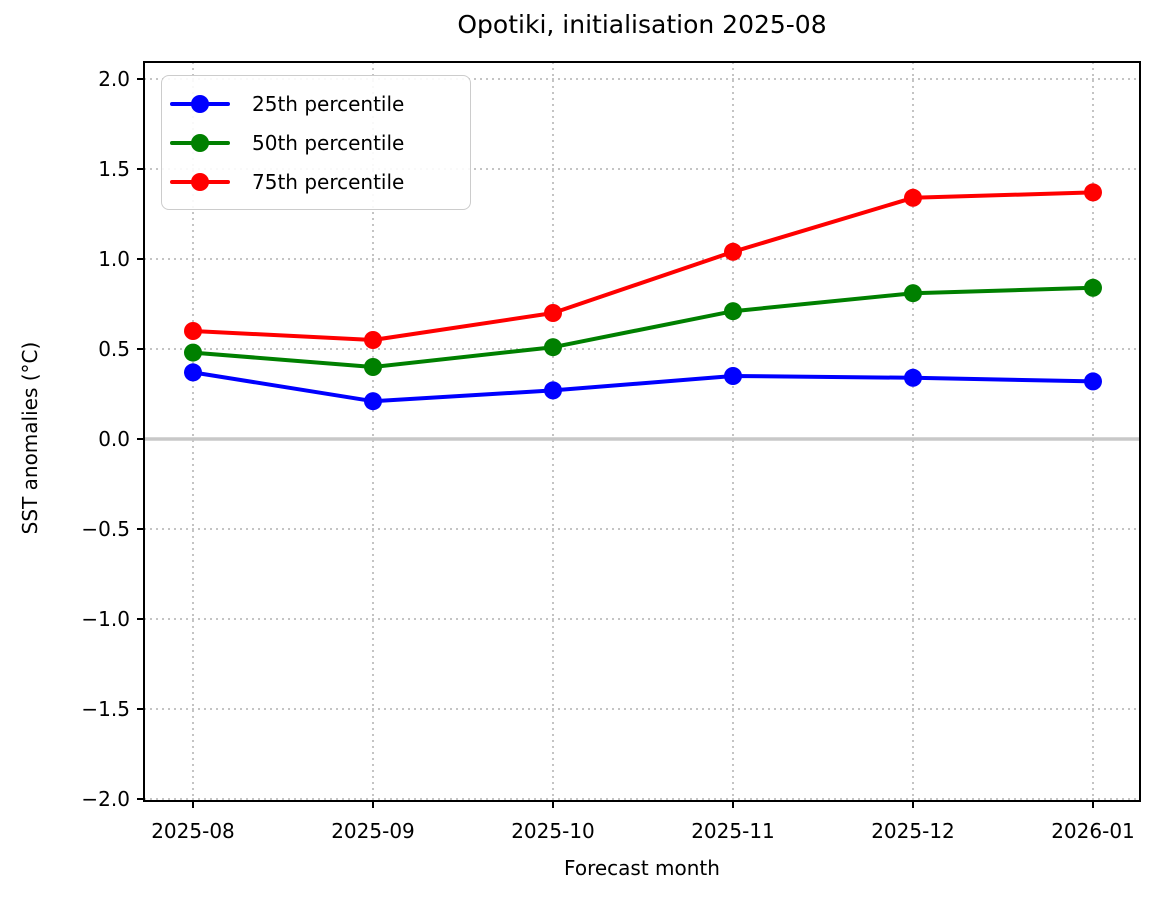 The image size is (1171, 908). Describe the element at coordinates (114, 349) in the screenshot. I see `y-tick-label: 0.5` at that location.